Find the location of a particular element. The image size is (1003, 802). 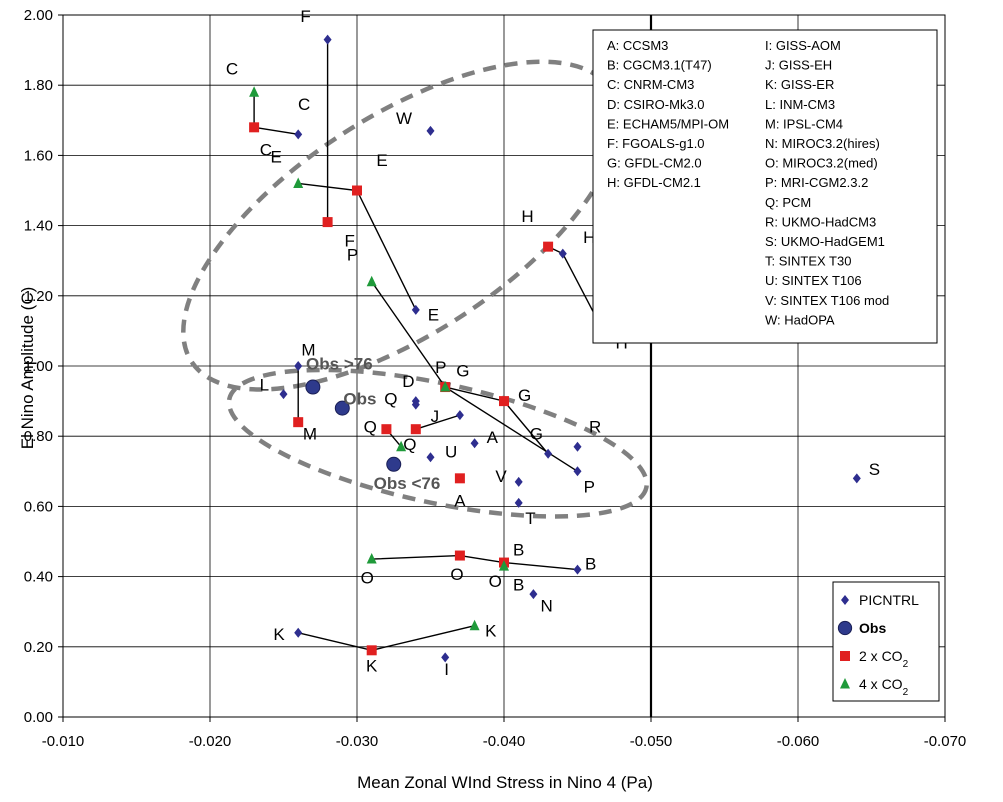

marker-diamond-b is located at coordinates (577, 569).